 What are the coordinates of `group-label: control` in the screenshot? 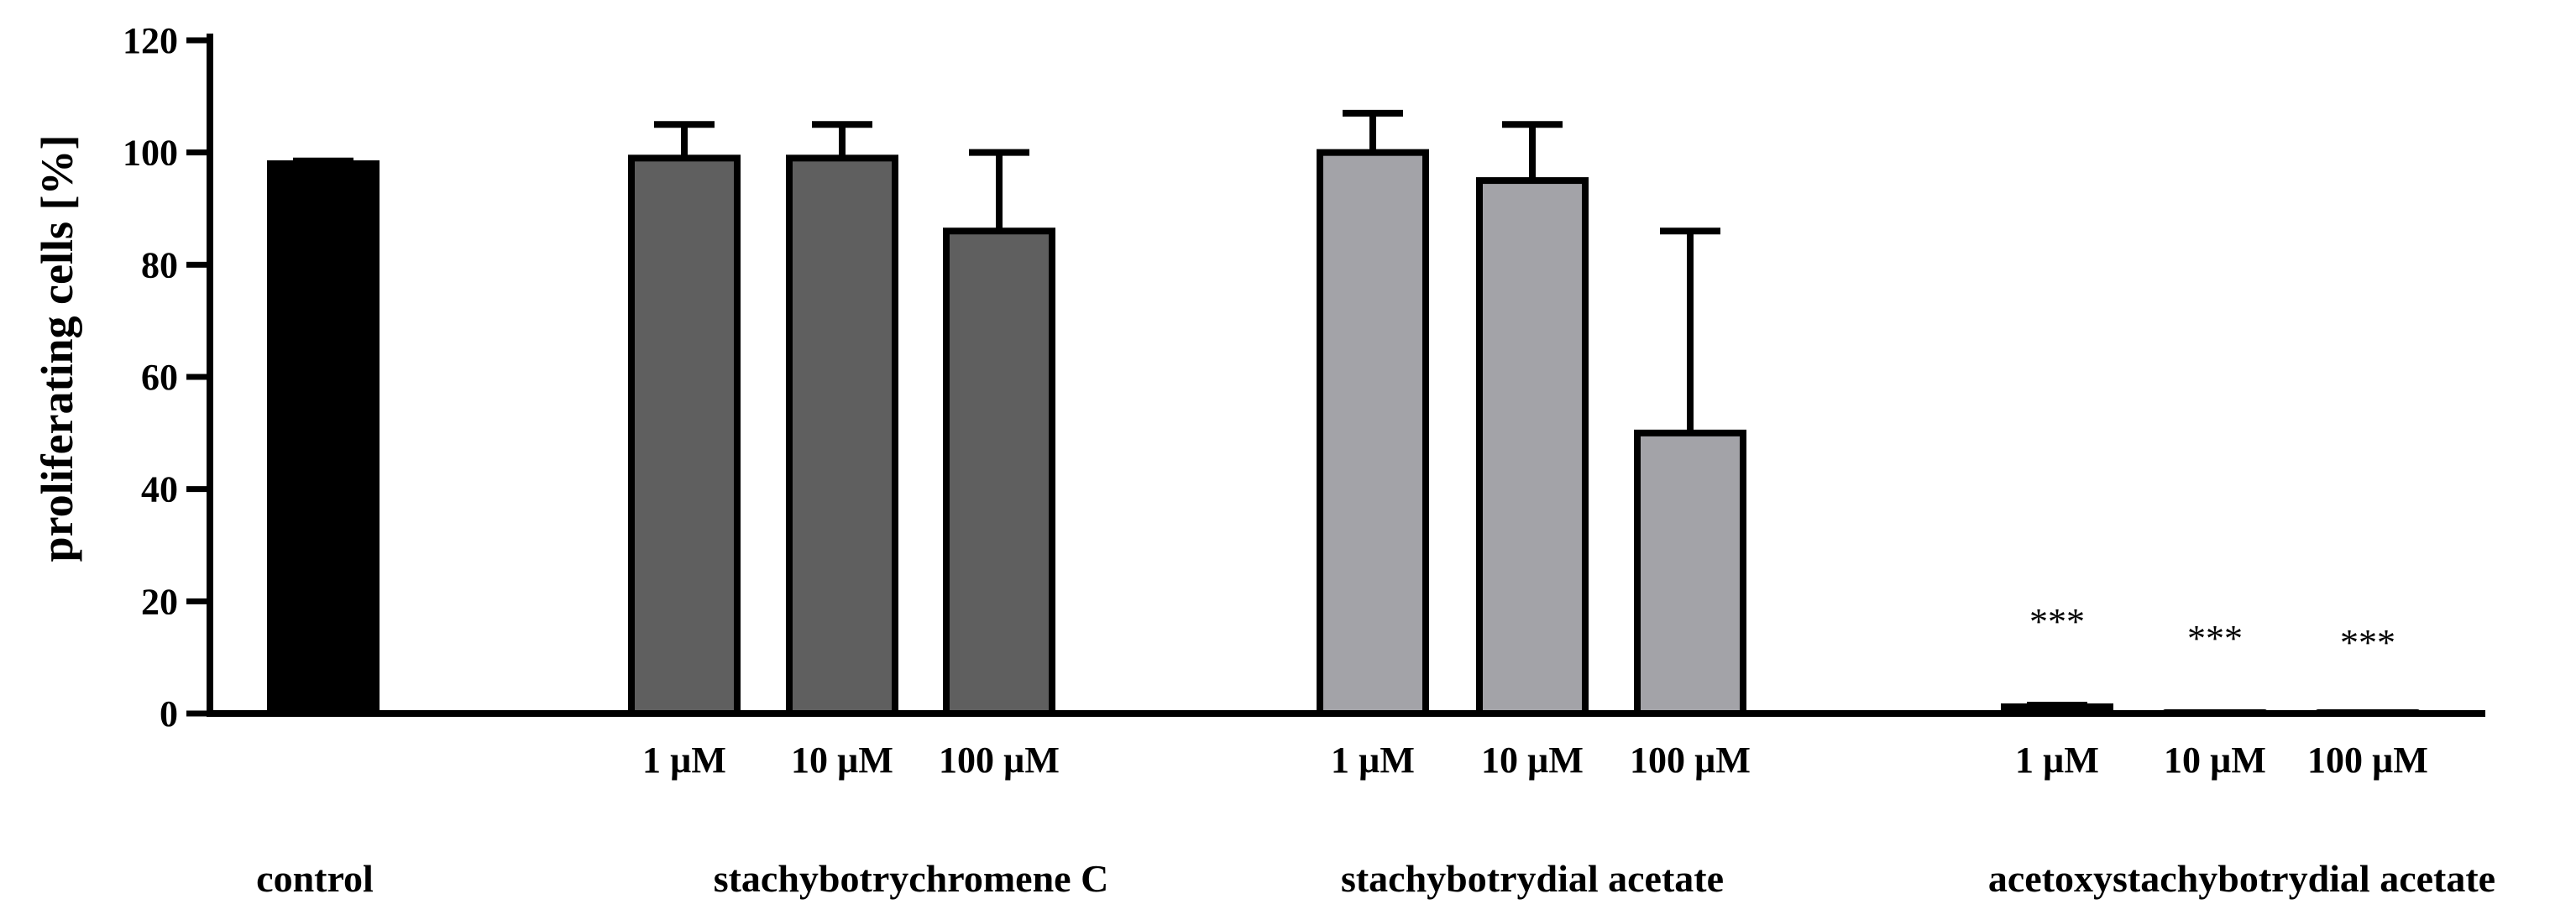 It's located at (315, 878).